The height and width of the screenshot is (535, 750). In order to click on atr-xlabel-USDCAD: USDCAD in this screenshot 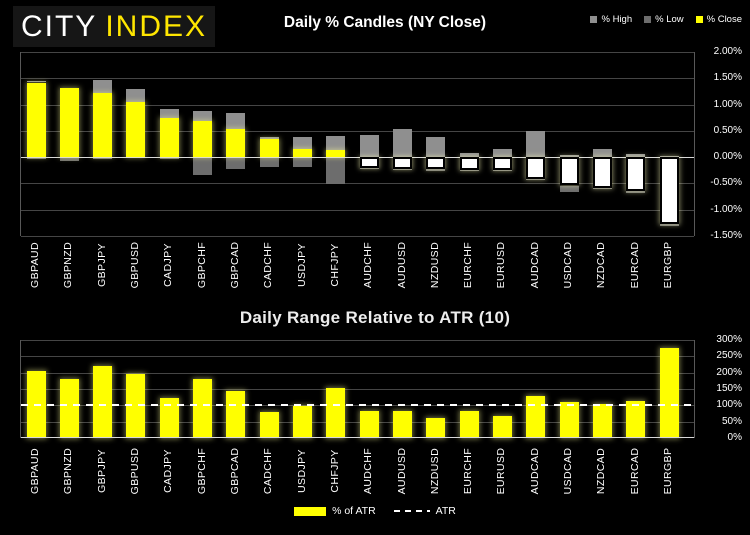, I will do `click(568, 471)`.